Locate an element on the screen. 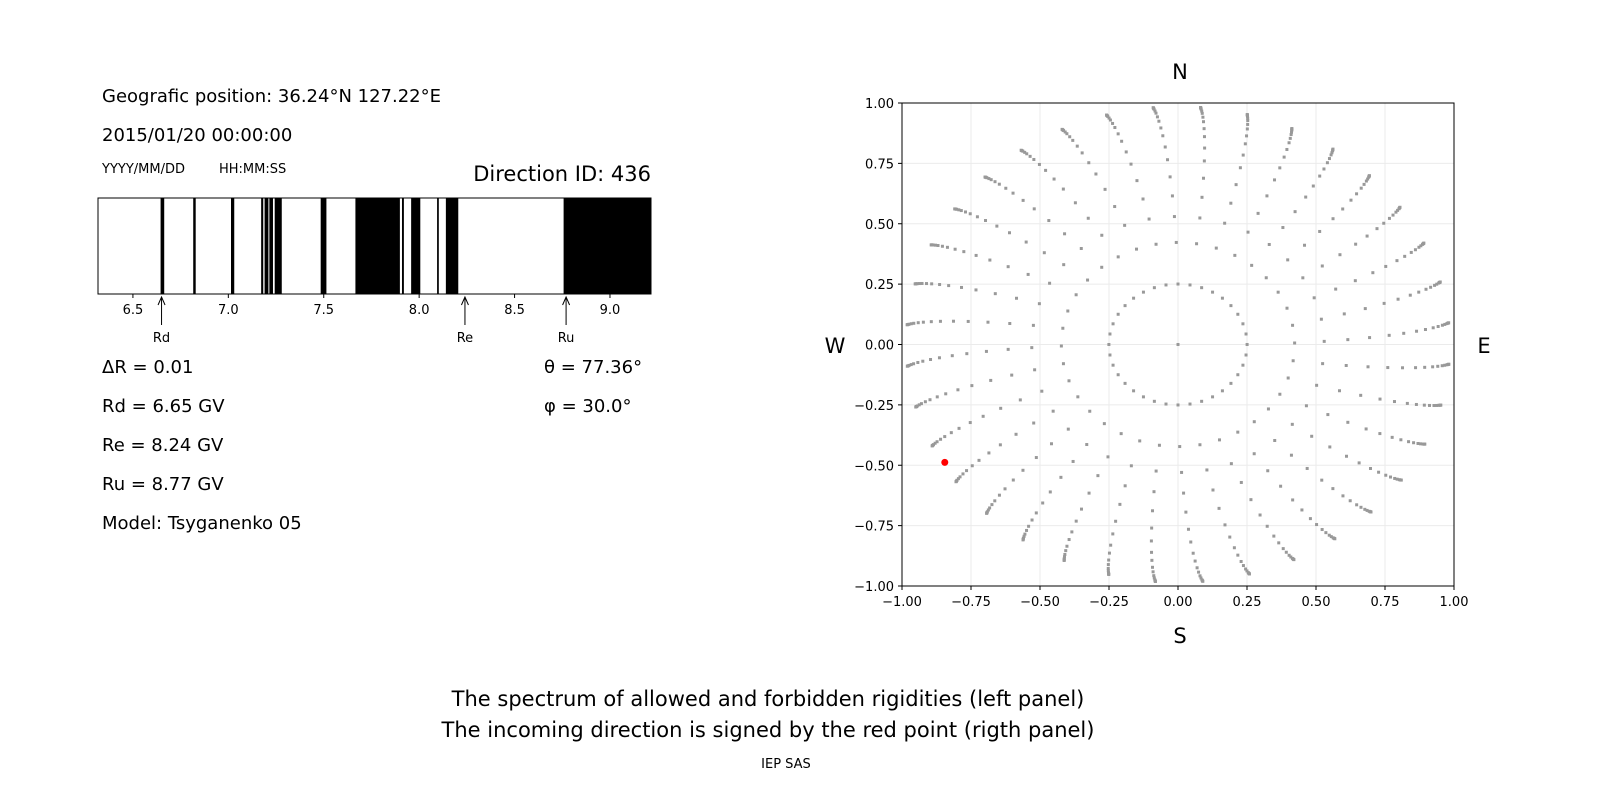 The width and height of the screenshot is (1600, 804). y-tick-label: 0.75 is located at coordinates (879, 164).